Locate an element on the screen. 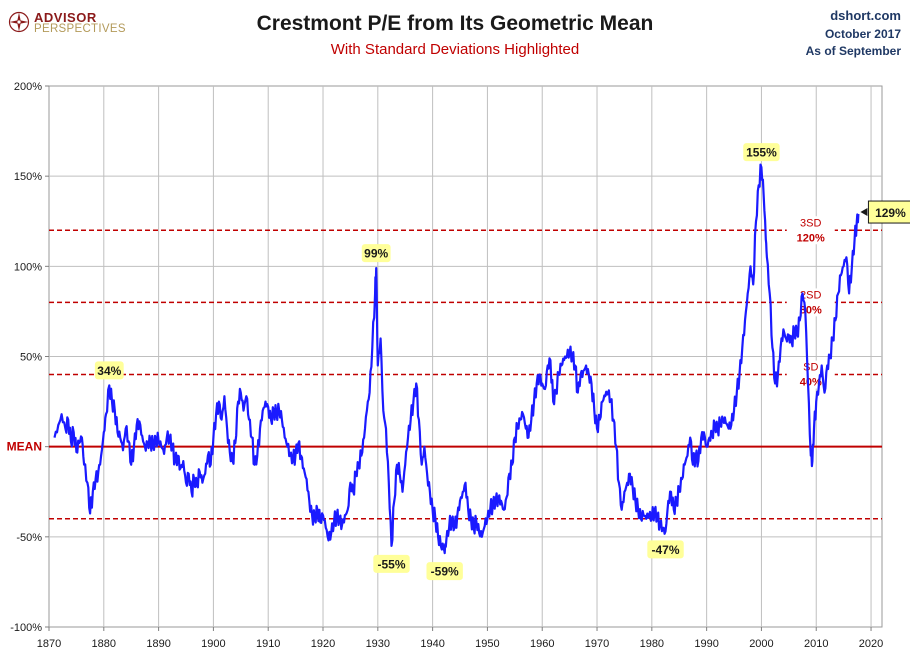 The width and height of the screenshot is (910, 661). y-tick-label: 200% is located at coordinates (28, 87).